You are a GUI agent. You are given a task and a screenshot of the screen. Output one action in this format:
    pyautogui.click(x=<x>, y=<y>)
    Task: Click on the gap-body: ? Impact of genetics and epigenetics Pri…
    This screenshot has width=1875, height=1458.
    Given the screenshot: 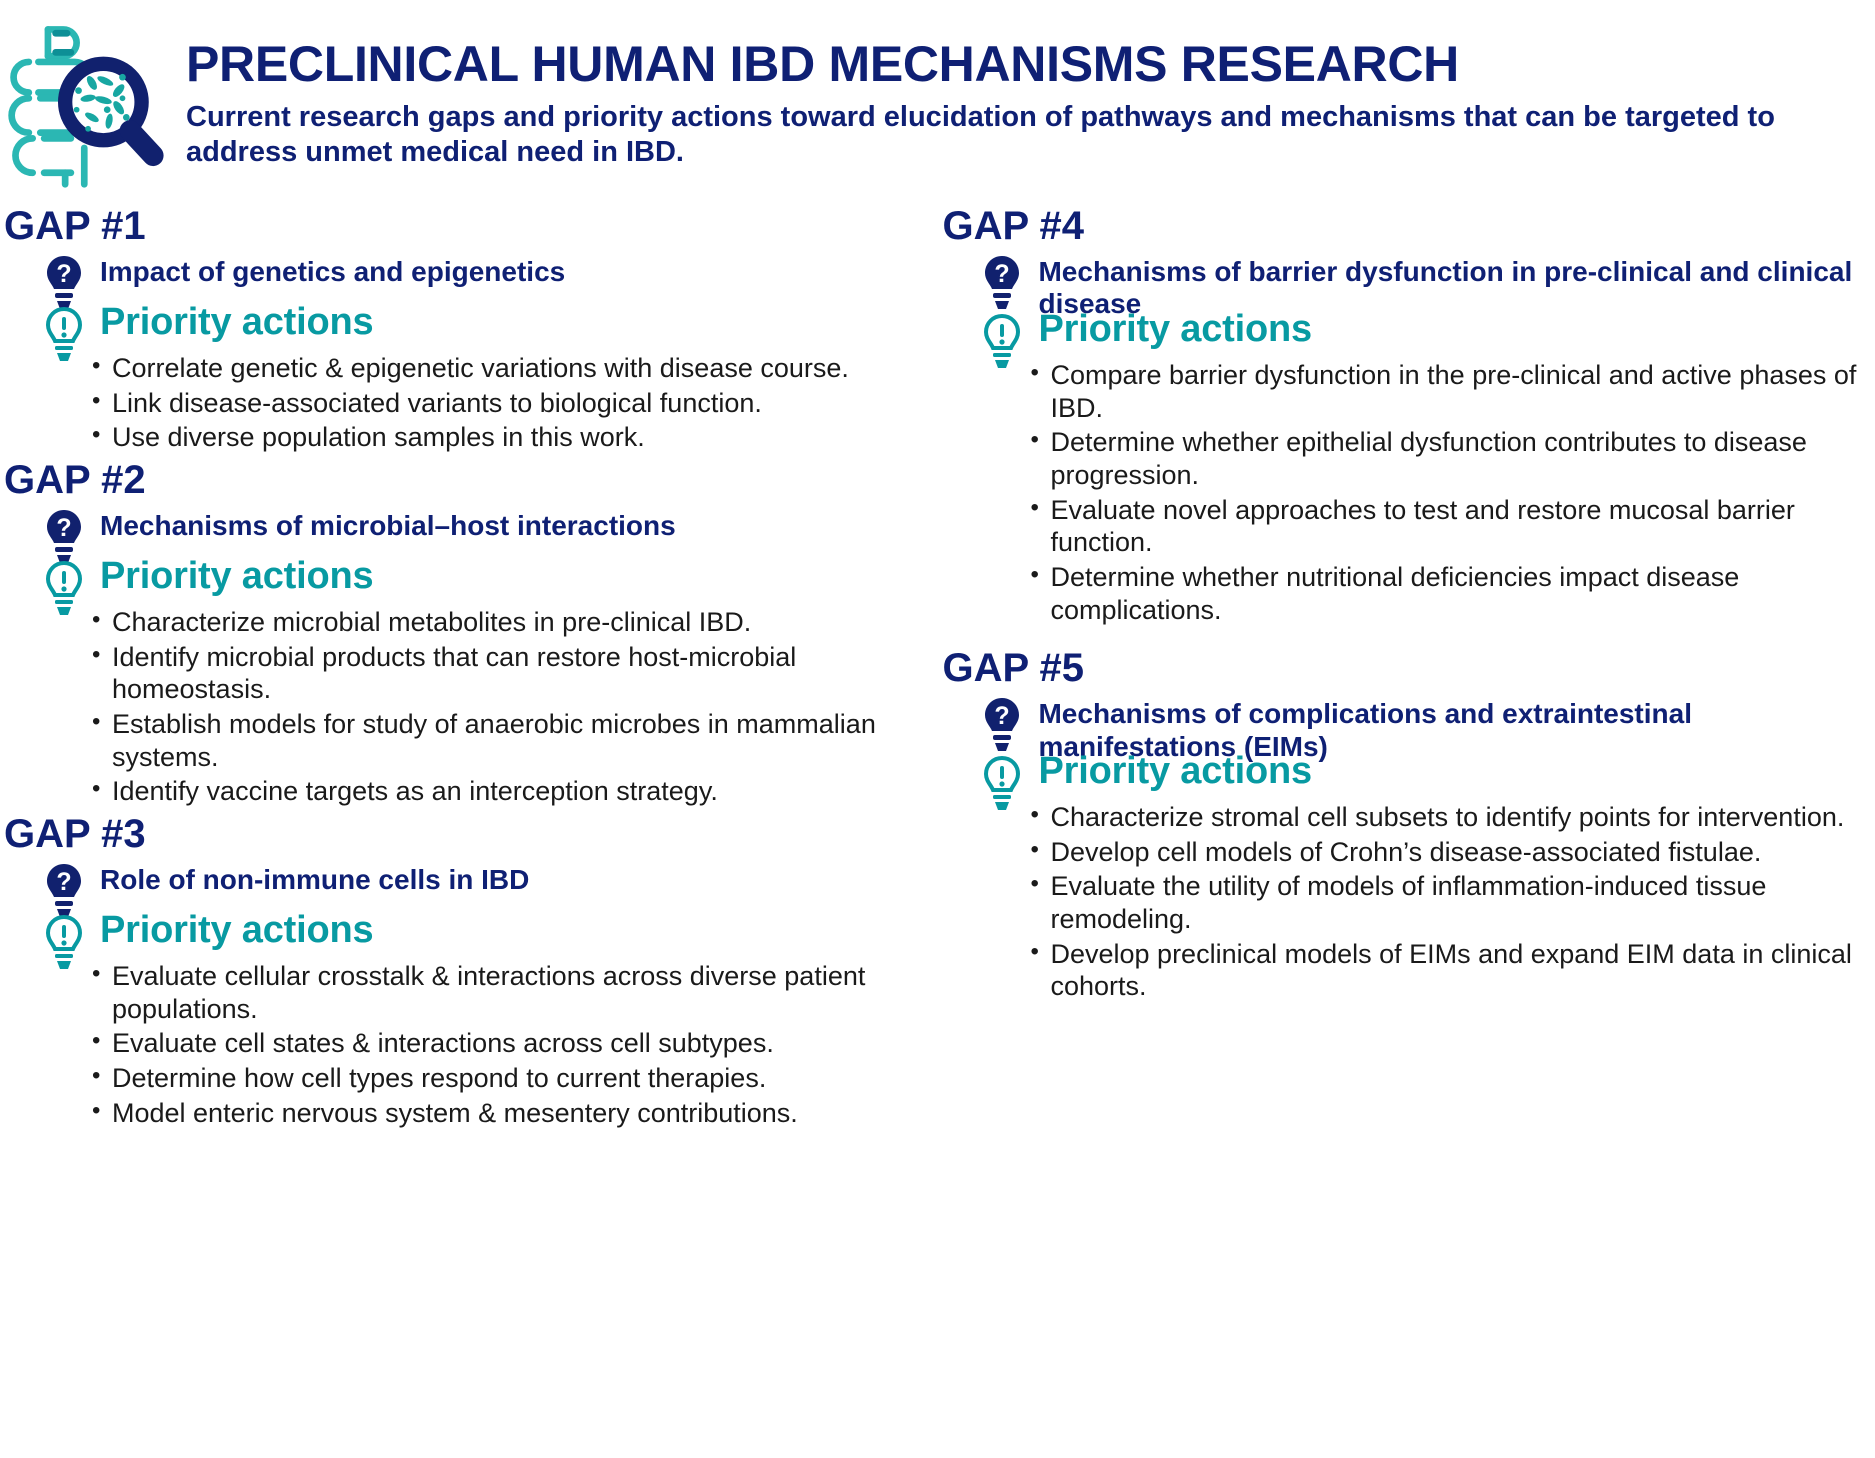 What is the action you would take?
    pyautogui.click(x=473, y=352)
    